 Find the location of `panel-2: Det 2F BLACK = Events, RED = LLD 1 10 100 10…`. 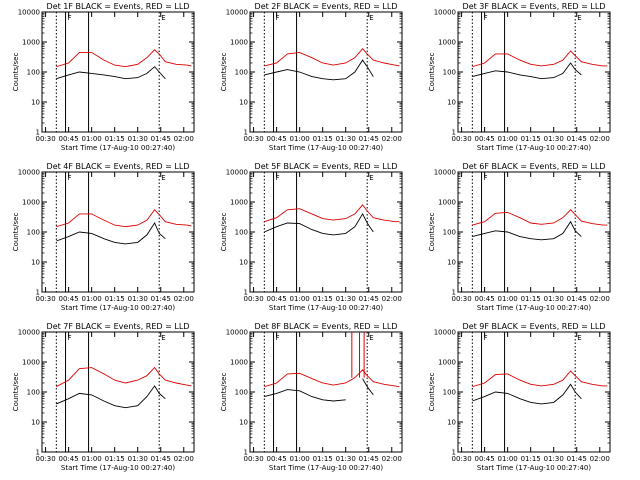

panel-2: Det 2F BLACK = Events, RED = LLD 1 10 100 10… is located at coordinates (311, 77).